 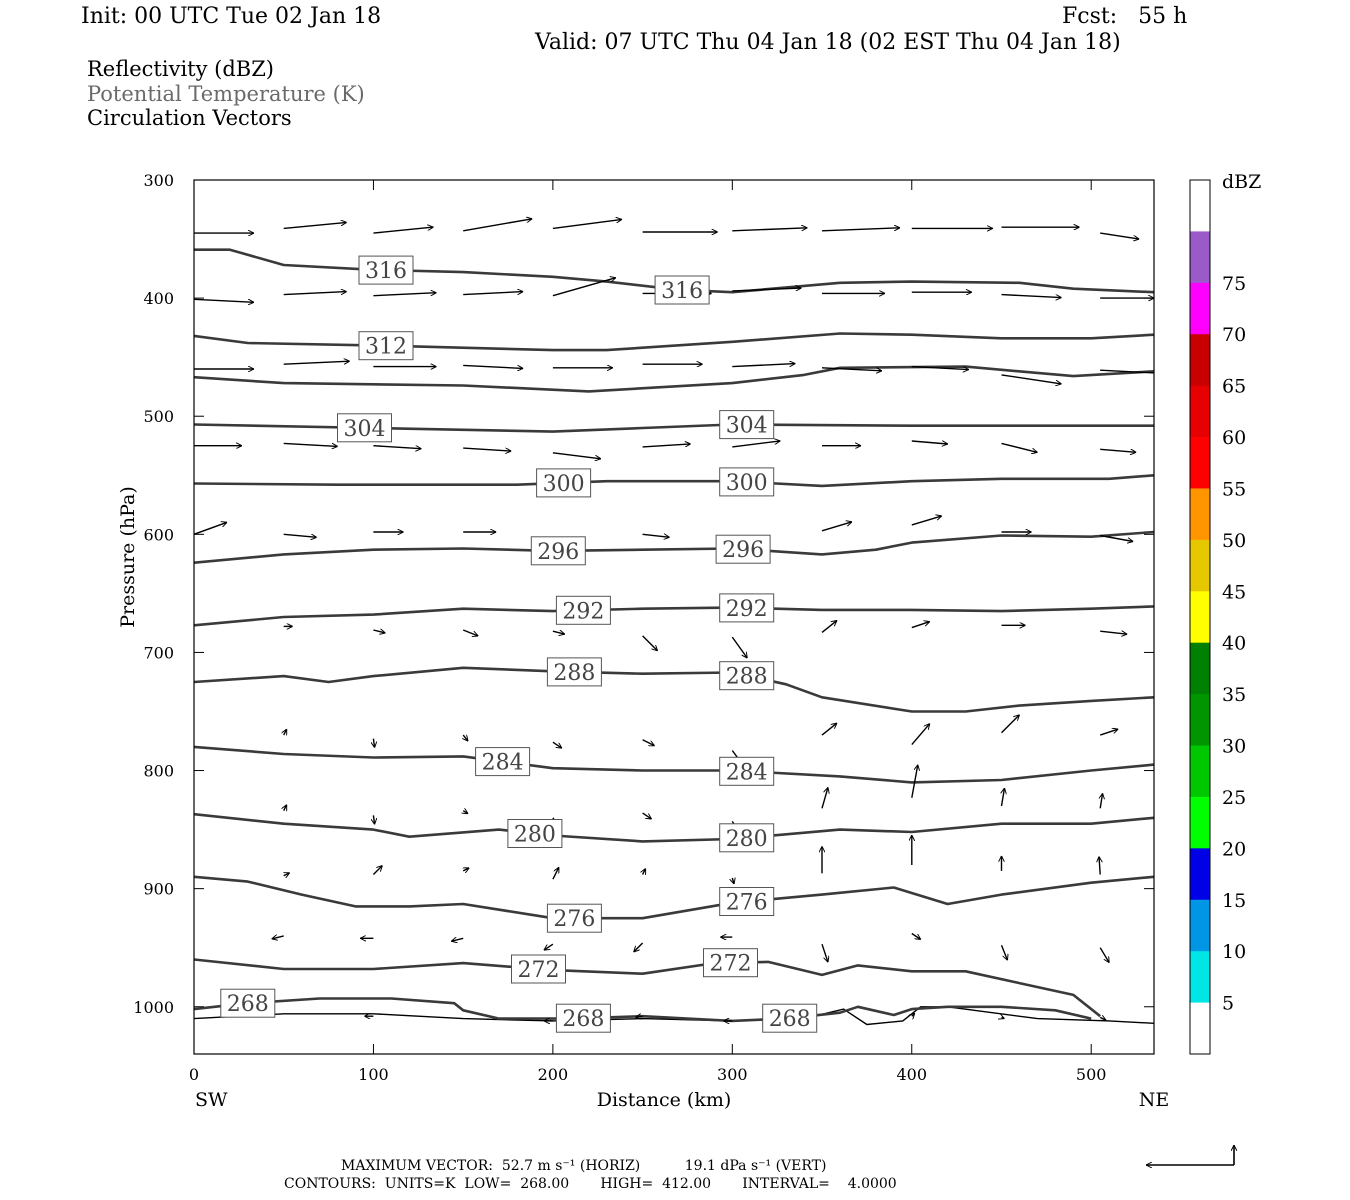 I want to click on contour-label-text: 304, so click(x=747, y=426).